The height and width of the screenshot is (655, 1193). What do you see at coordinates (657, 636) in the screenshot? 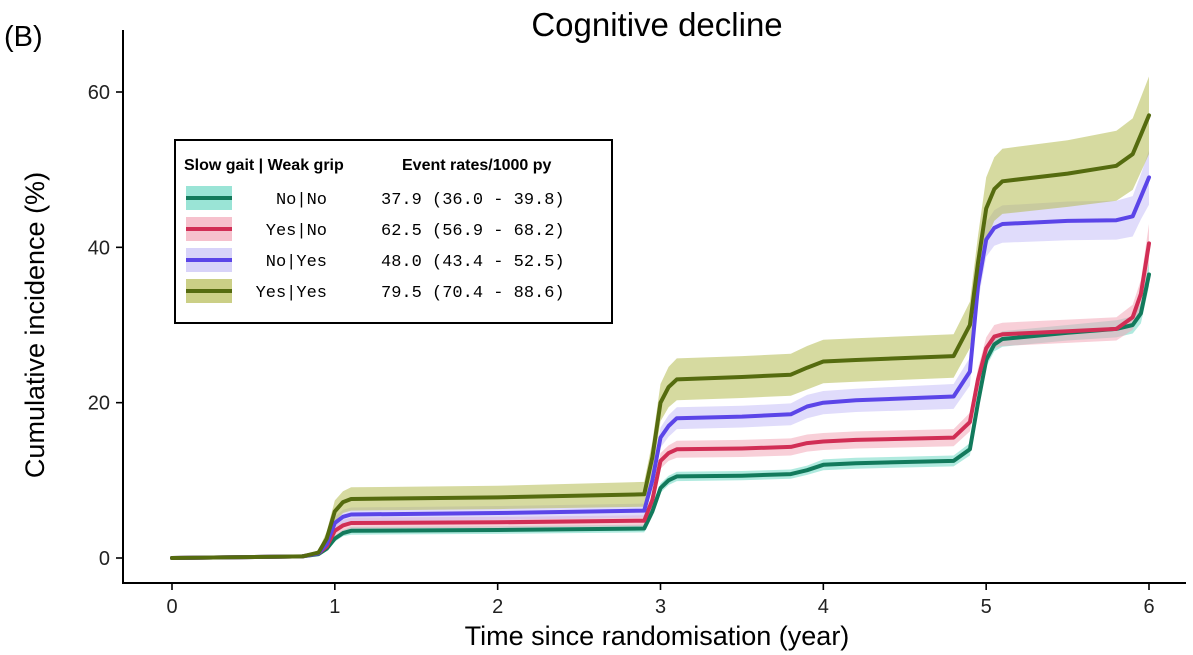
I see `x-axis-title: Time since randomisation (year)` at bounding box center [657, 636].